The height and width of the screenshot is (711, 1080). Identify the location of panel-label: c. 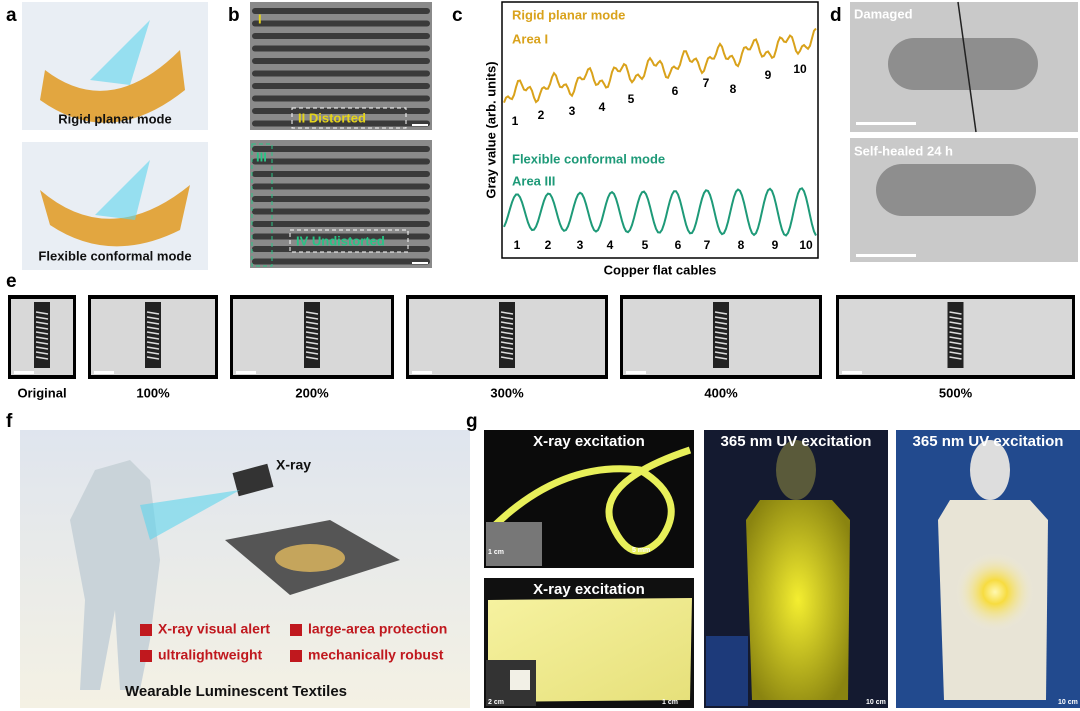
(457, 15).